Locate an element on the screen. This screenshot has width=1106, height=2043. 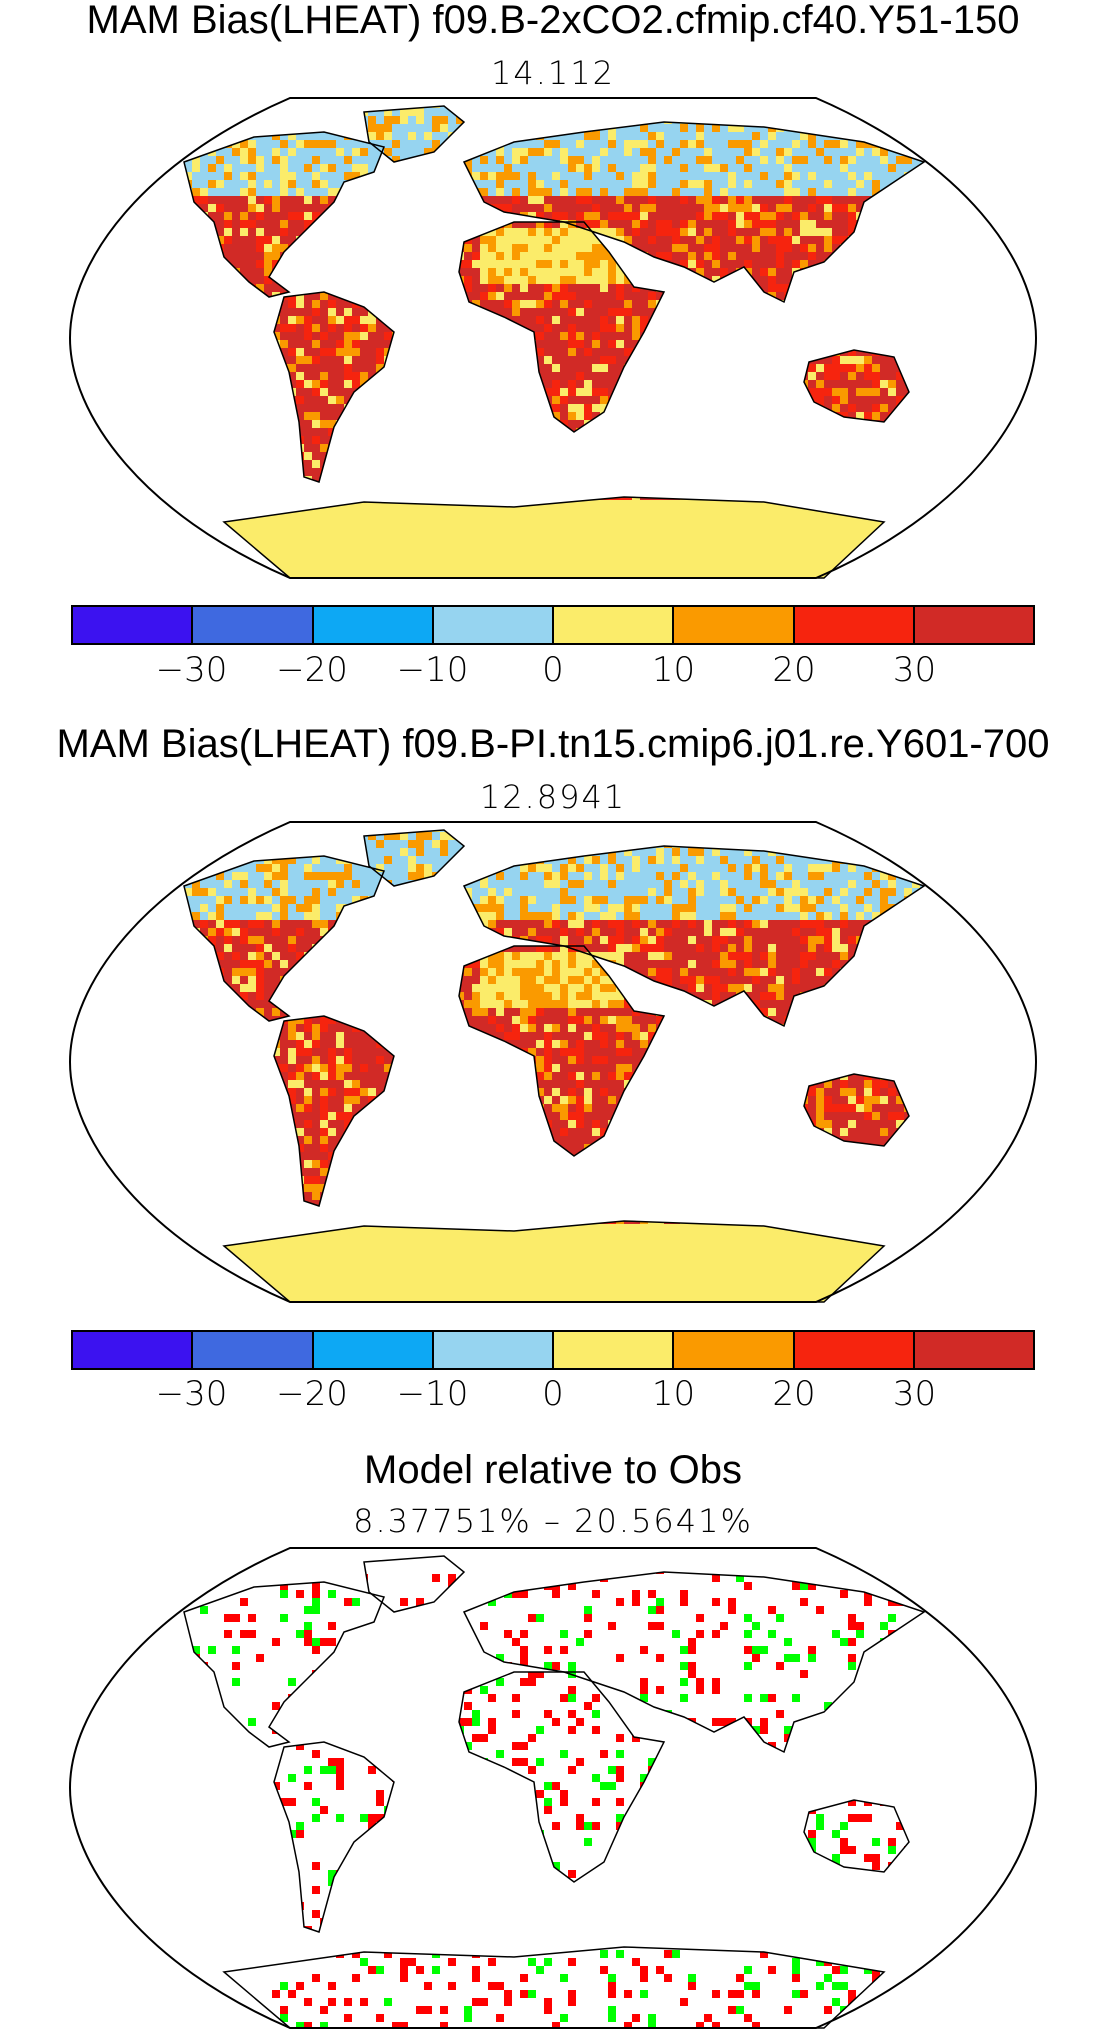
panel-1-global-mean: 14.112 is located at coordinates (553, 73).